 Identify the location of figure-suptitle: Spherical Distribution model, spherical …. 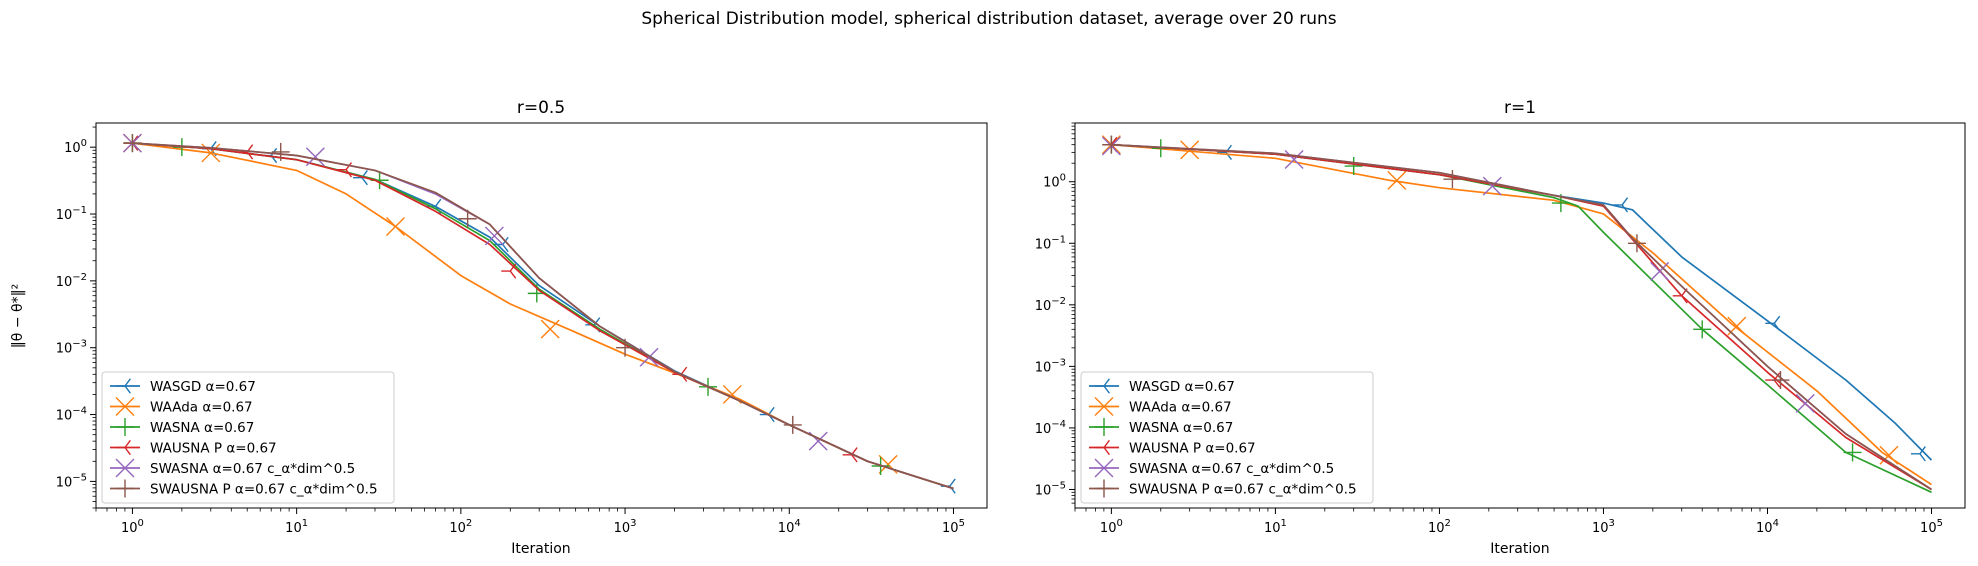
(988, 19).